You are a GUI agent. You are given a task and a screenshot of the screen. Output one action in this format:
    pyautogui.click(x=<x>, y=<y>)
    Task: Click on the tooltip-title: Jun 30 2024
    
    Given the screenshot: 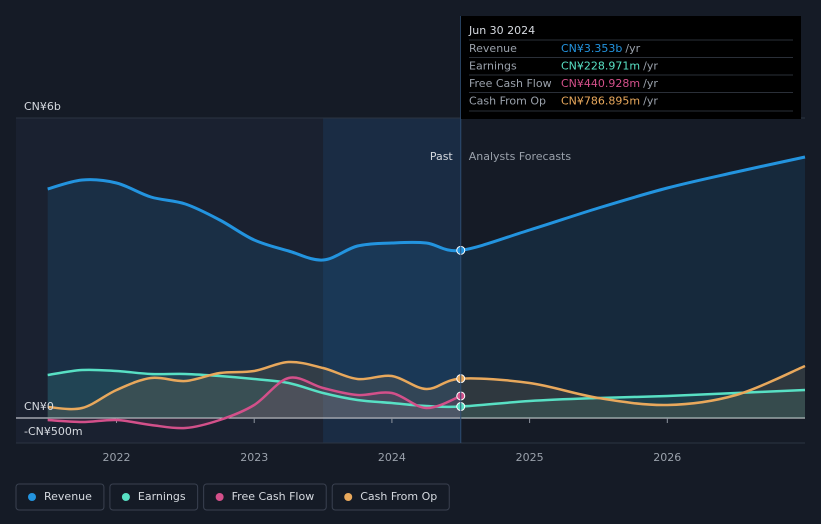 What is the action you would take?
    pyautogui.click(x=501, y=30)
    